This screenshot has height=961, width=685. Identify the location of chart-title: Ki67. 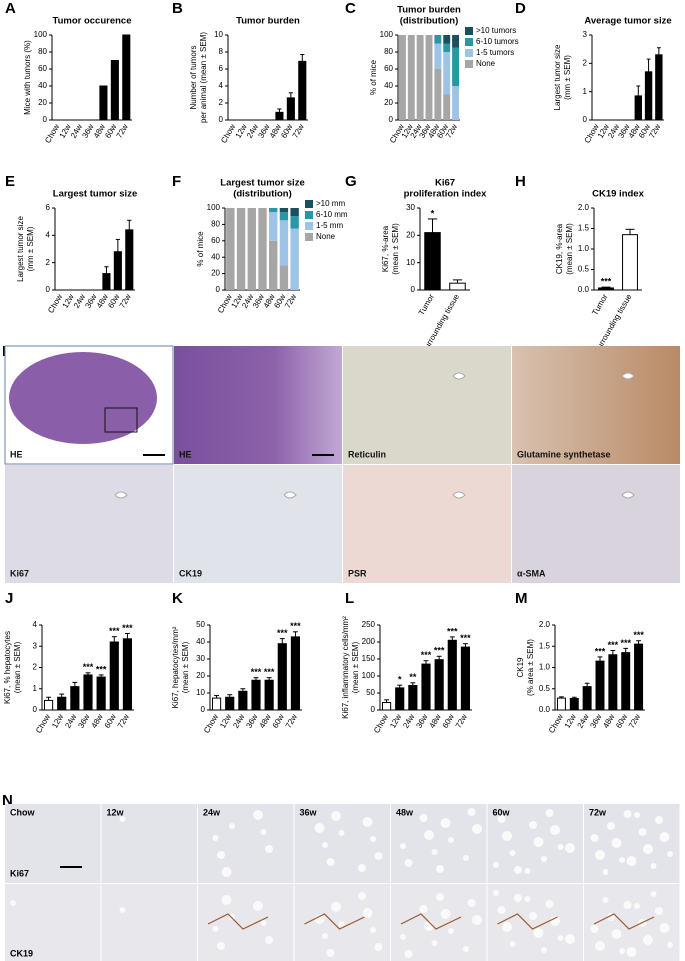
(445, 183).